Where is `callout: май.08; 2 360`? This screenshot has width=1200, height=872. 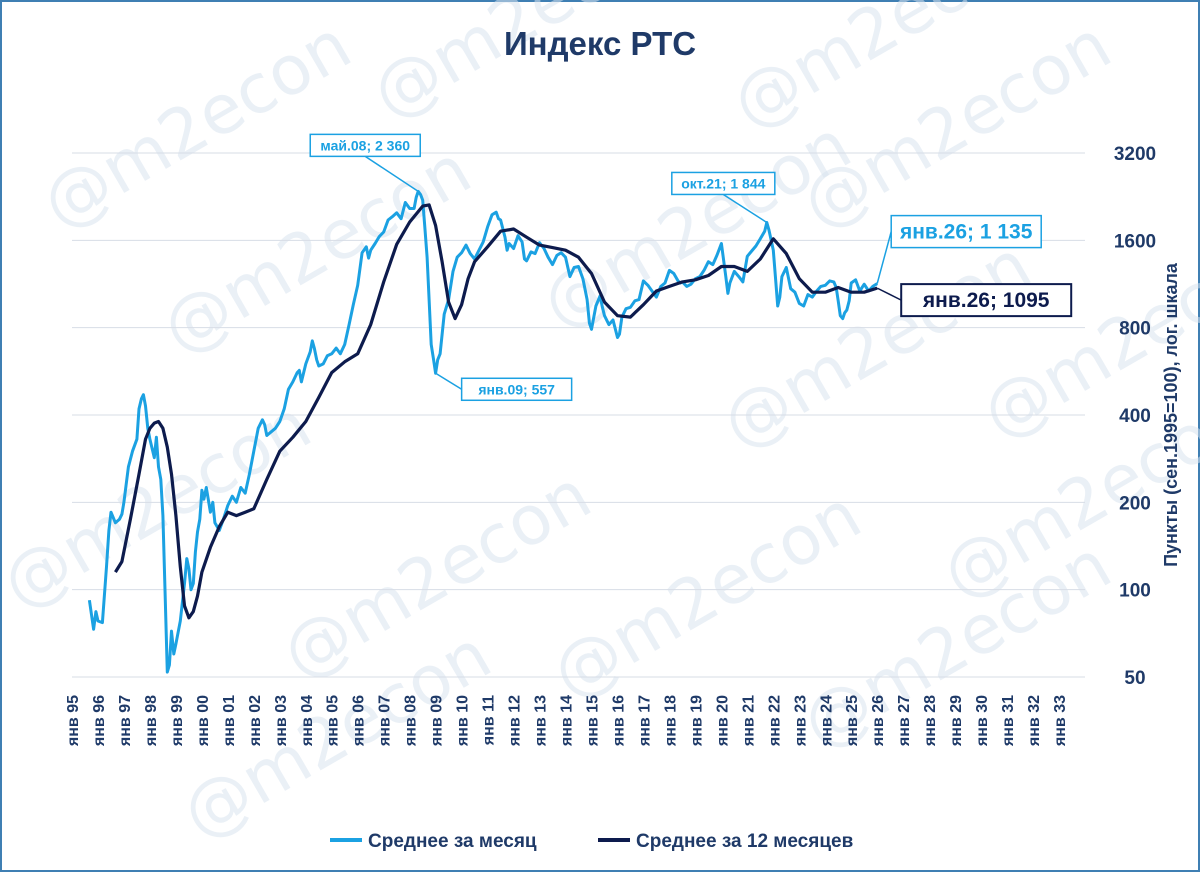 callout: май.08; 2 360 is located at coordinates (365, 162).